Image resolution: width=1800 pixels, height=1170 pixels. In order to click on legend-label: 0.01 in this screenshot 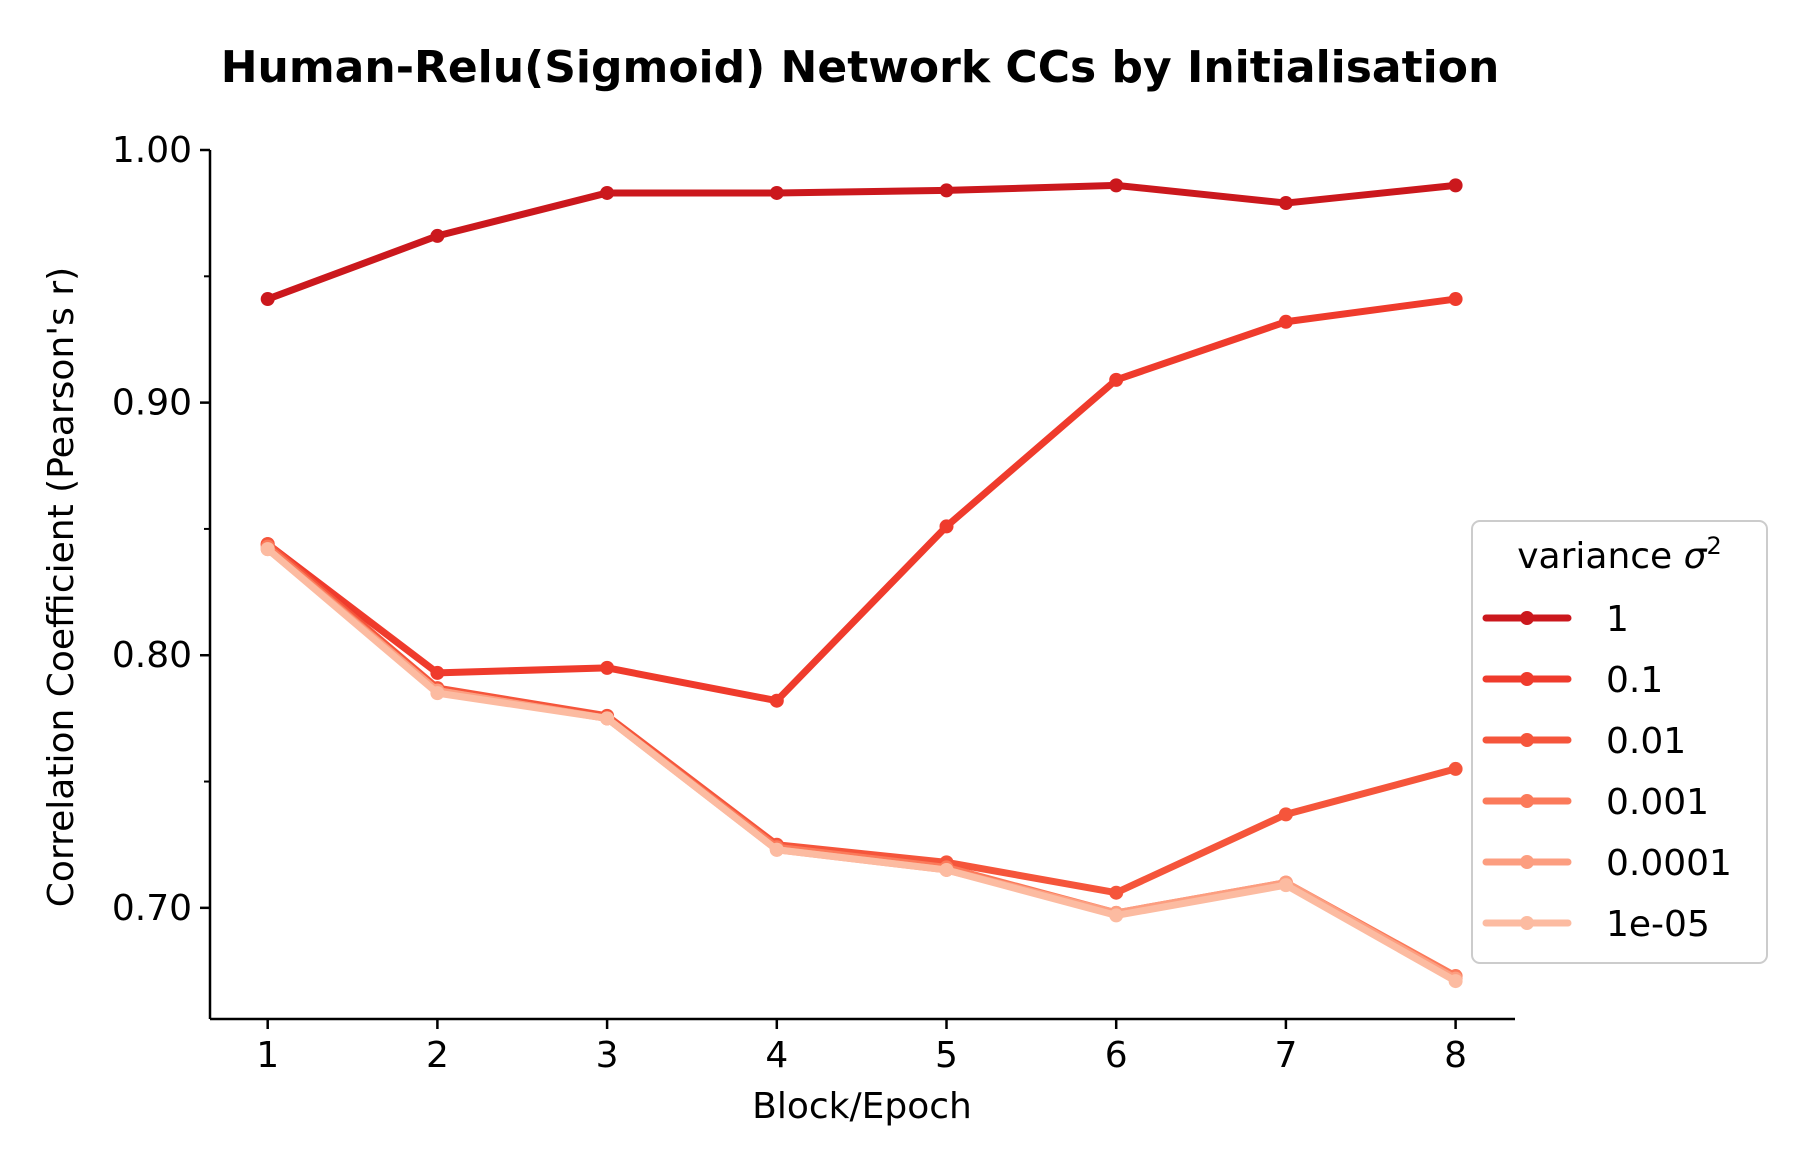, I will do `click(1646, 741)`.